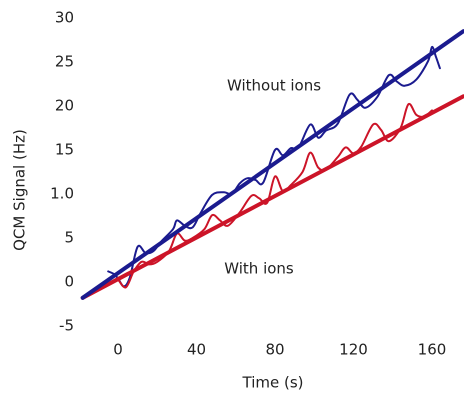 The width and height of the screenshot is (464, 400). What do you see at coordinates (64, 18) in the screenshot?
I see `y-tick-label: 30` at bounding box center [64, 18].